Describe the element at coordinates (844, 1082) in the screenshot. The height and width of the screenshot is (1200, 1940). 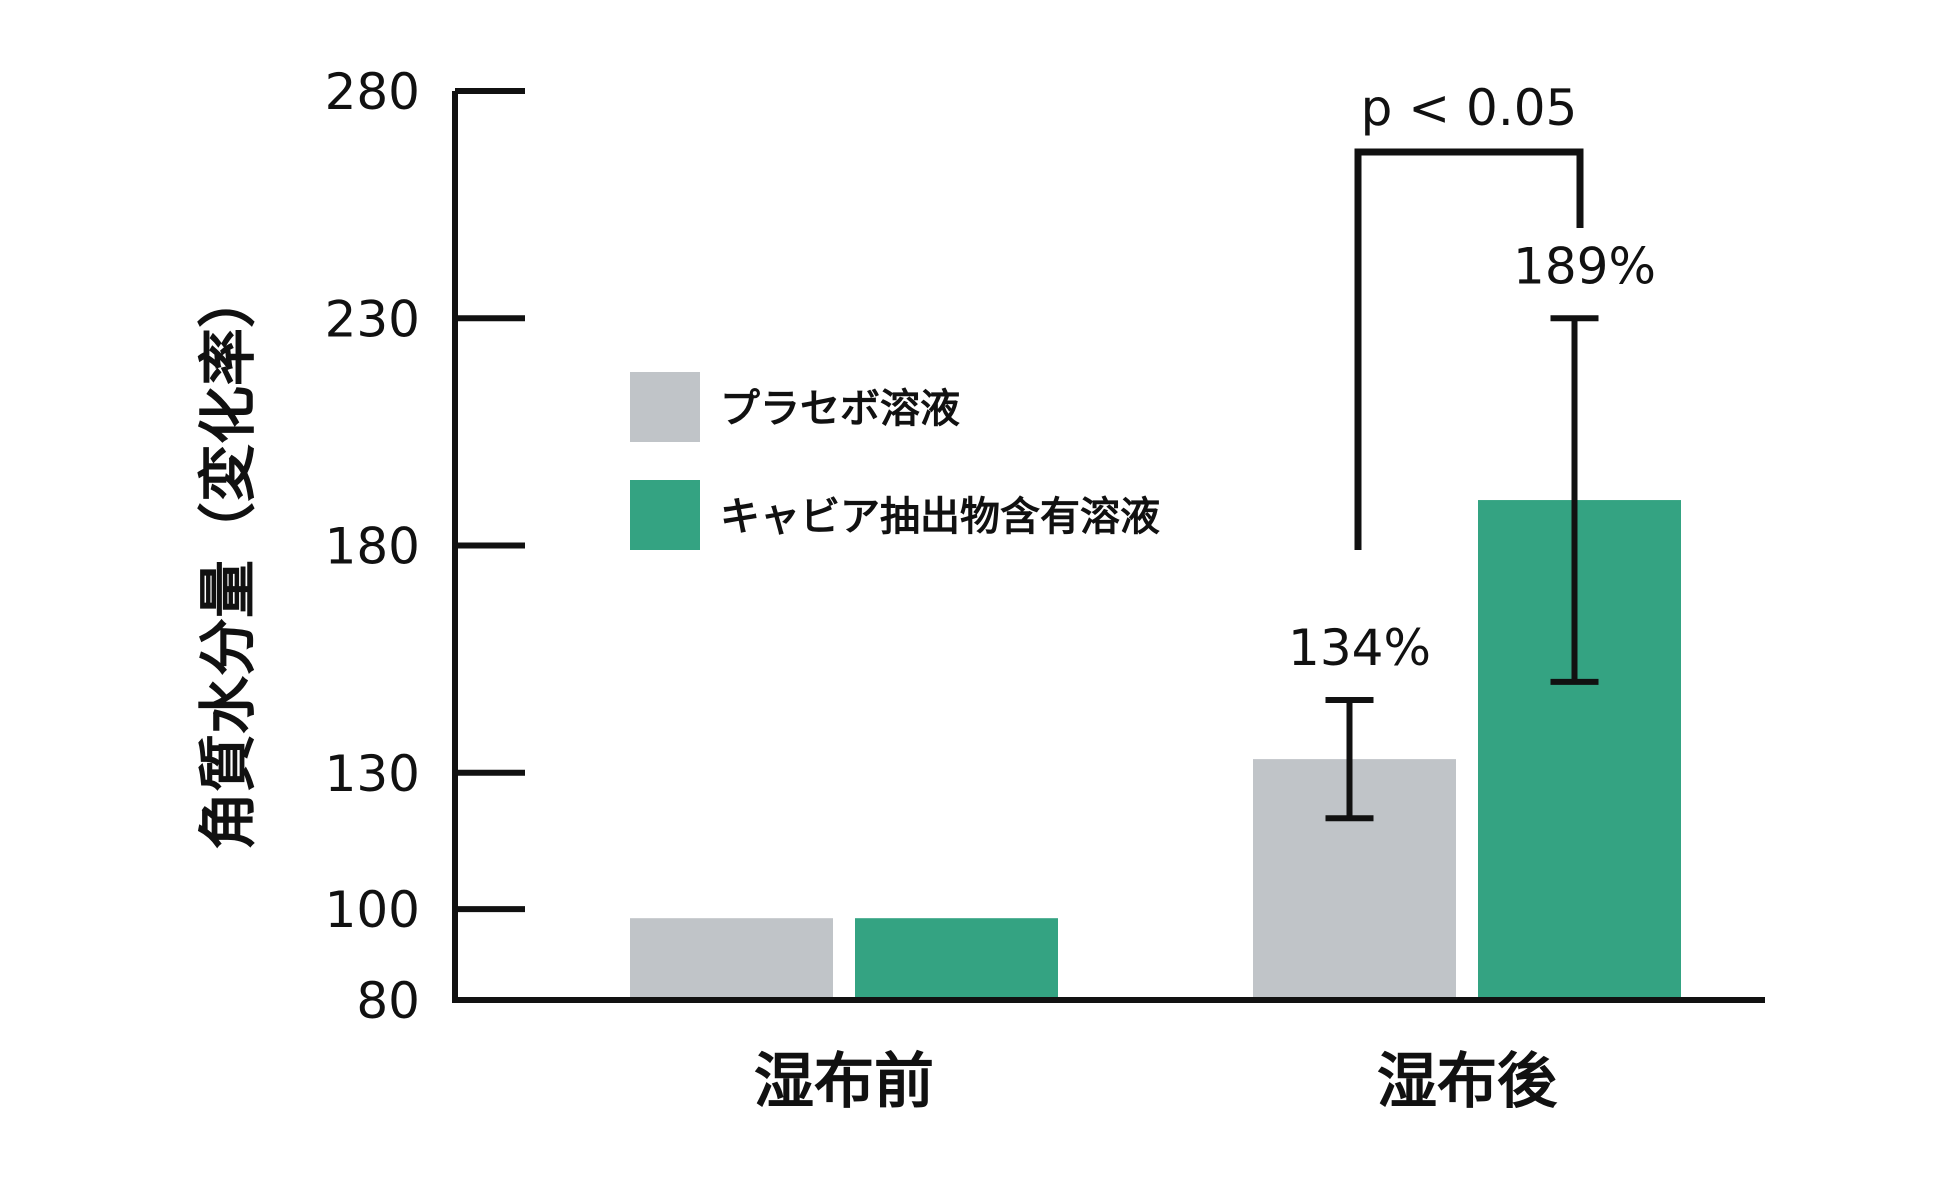
I see `x-category-label: 湿布前` at that location.